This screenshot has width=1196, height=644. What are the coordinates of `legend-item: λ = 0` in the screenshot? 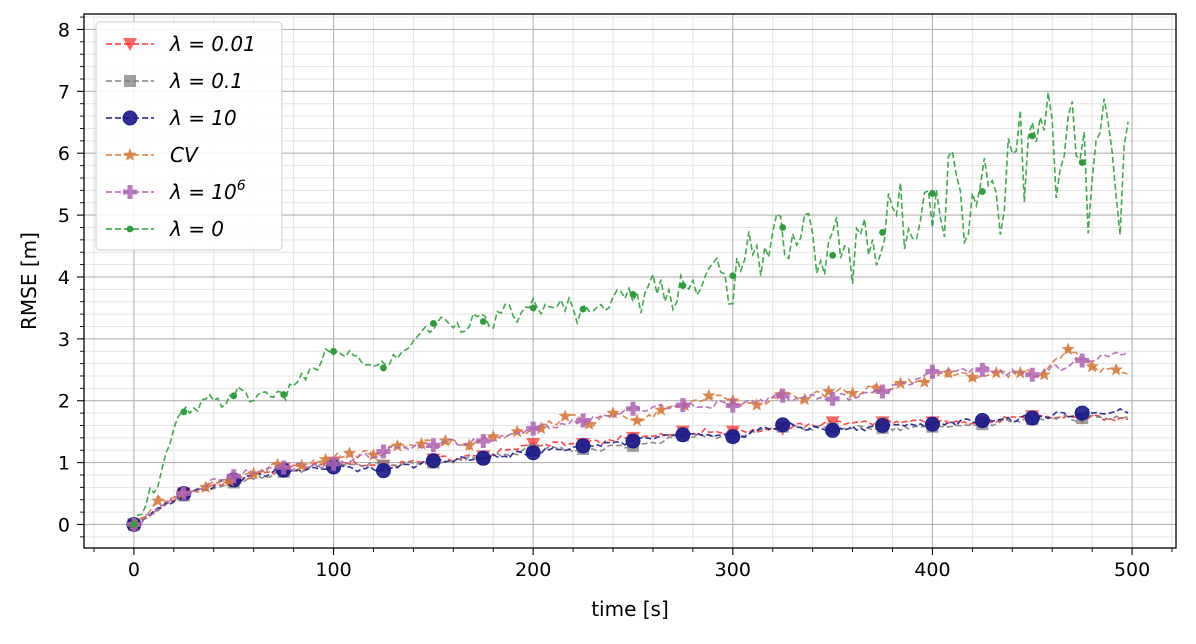 It's located at (165, 229).